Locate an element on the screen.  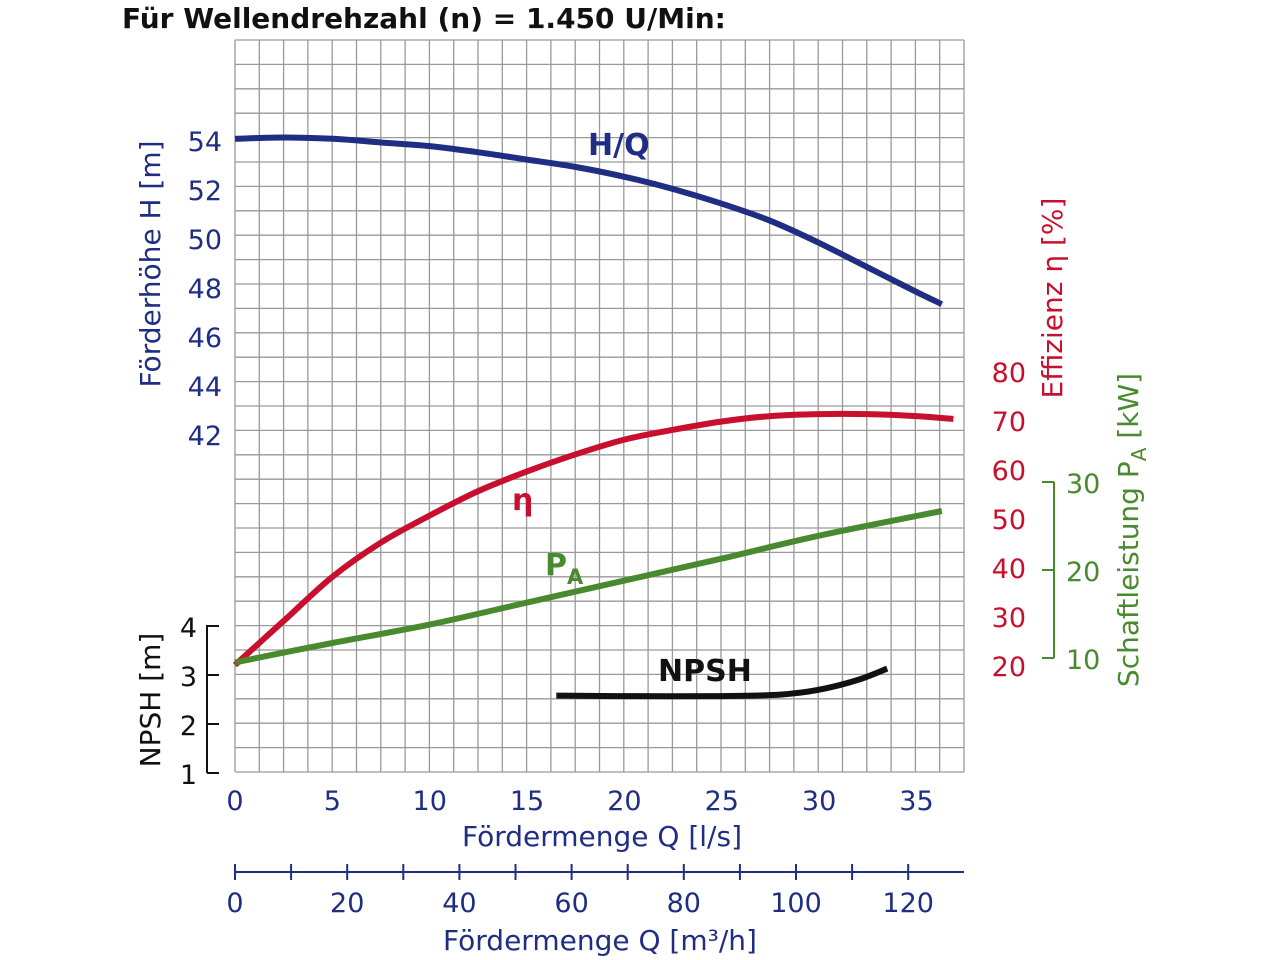
head-axis-label: Förderhöhe H [m] is located at coordinates (150, 263).